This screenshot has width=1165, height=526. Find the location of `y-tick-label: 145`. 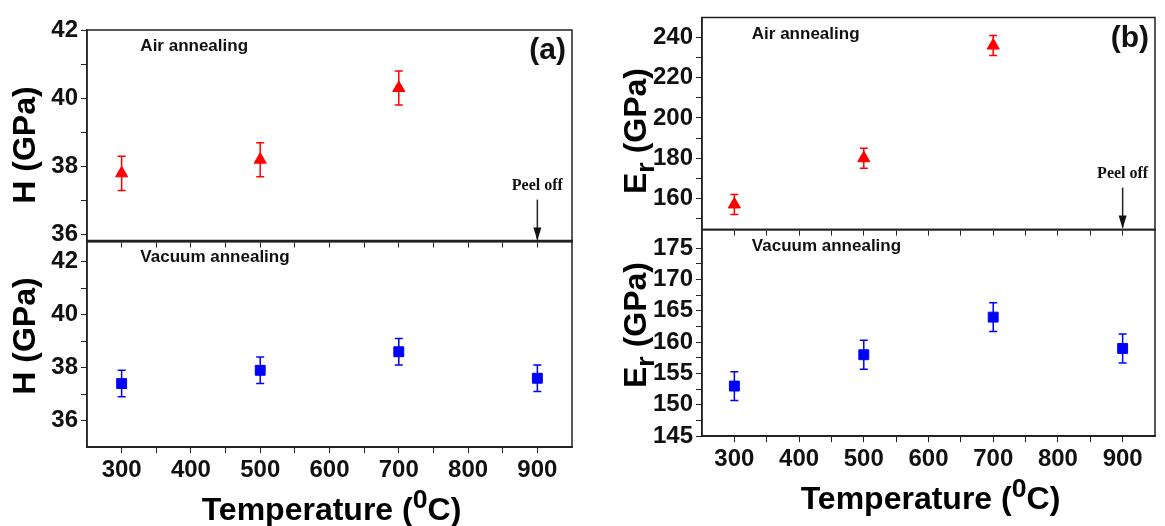

y-tick-label: 145 is located at coordinates (672, 434).